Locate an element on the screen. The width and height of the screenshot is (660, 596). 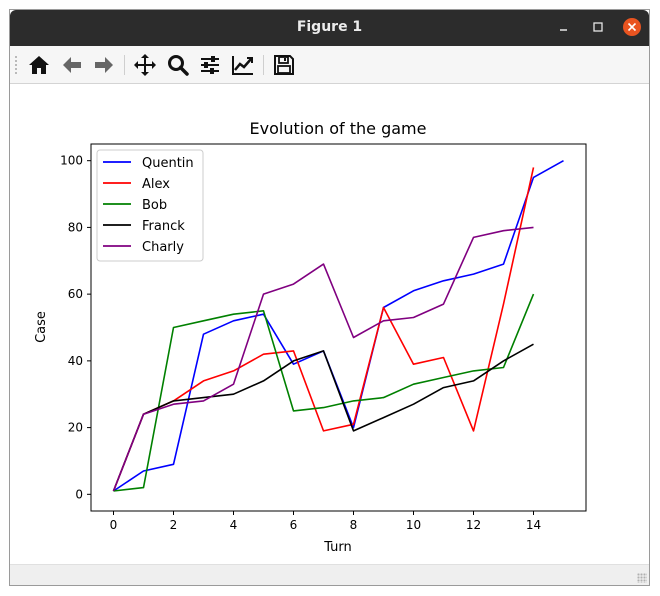
y-tick-label: 80 is located at coordinates (75, 227).